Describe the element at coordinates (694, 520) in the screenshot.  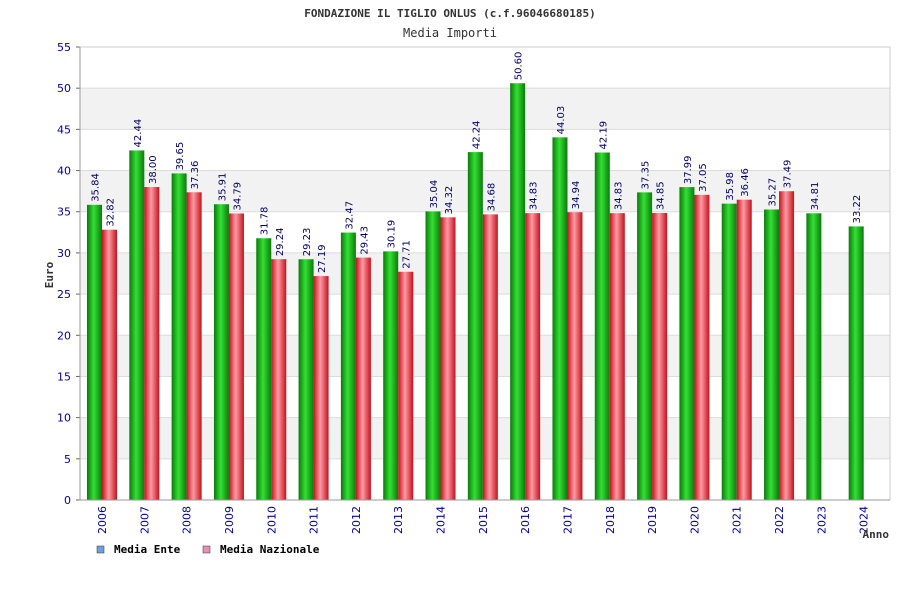
I see `x-tick-label: 2020` at that location.